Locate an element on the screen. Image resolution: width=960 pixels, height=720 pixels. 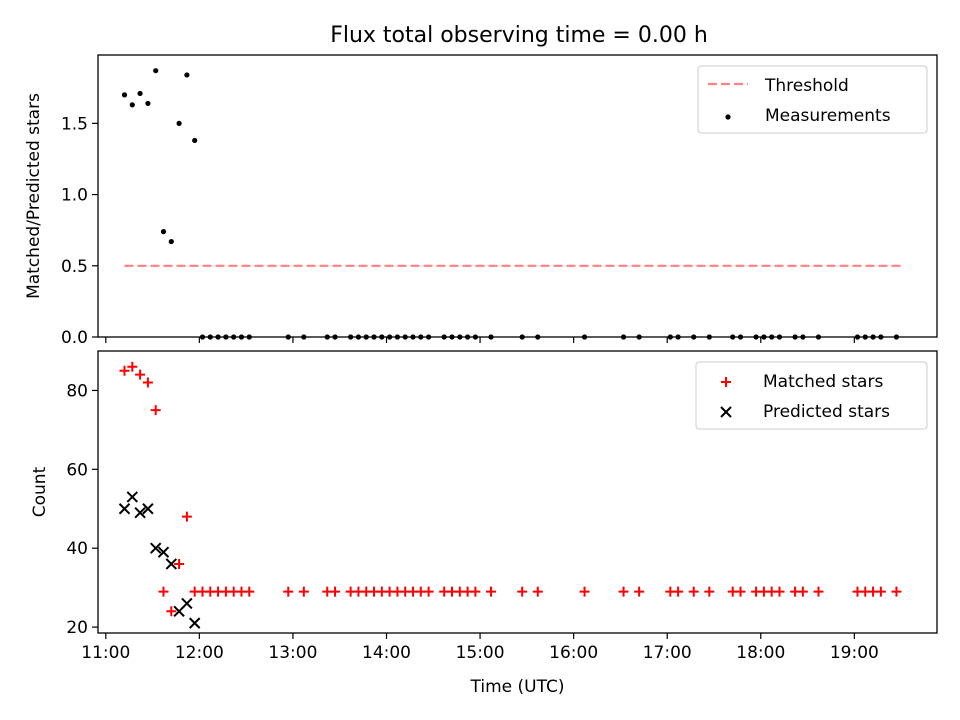
y-tick-label: 1.5 is located at coordinates (74, 124).